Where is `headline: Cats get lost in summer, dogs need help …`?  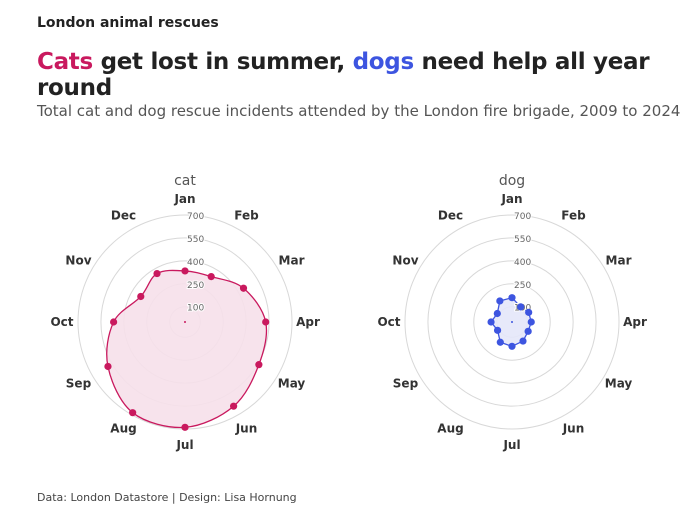 headline: Cats get lost in summer, dogs need help … is located at coordinates (366, 75).